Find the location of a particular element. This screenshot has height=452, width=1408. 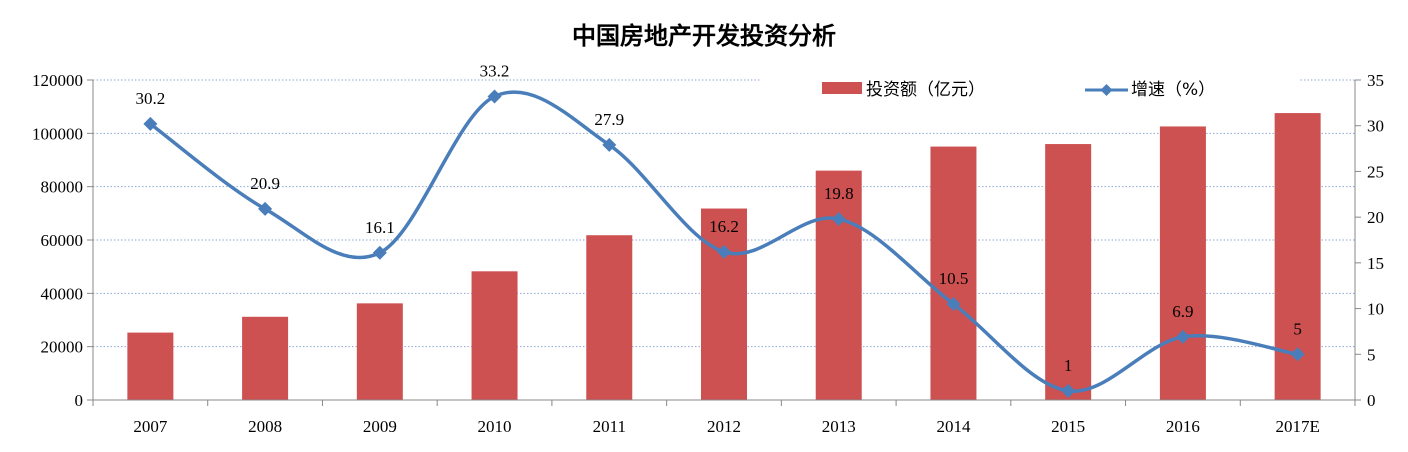

legend-label-growth: 增速（%） is located at coordinates (1173, 90).